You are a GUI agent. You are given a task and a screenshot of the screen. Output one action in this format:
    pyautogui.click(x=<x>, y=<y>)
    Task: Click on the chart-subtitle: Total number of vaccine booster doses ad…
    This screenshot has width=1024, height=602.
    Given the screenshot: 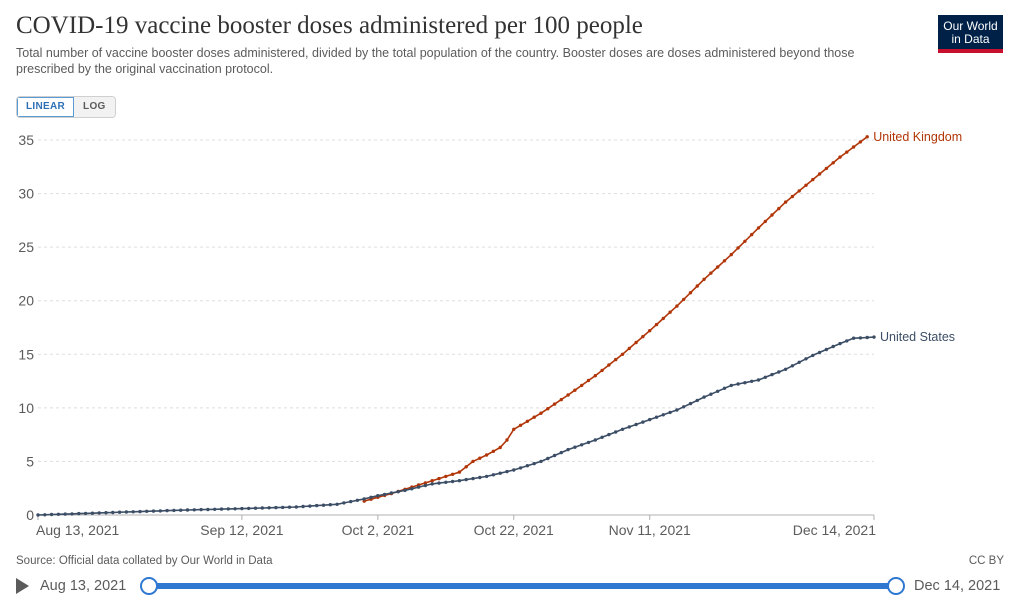 What is the action you would take?
    pyautogui.click(x=435, y=61)
    